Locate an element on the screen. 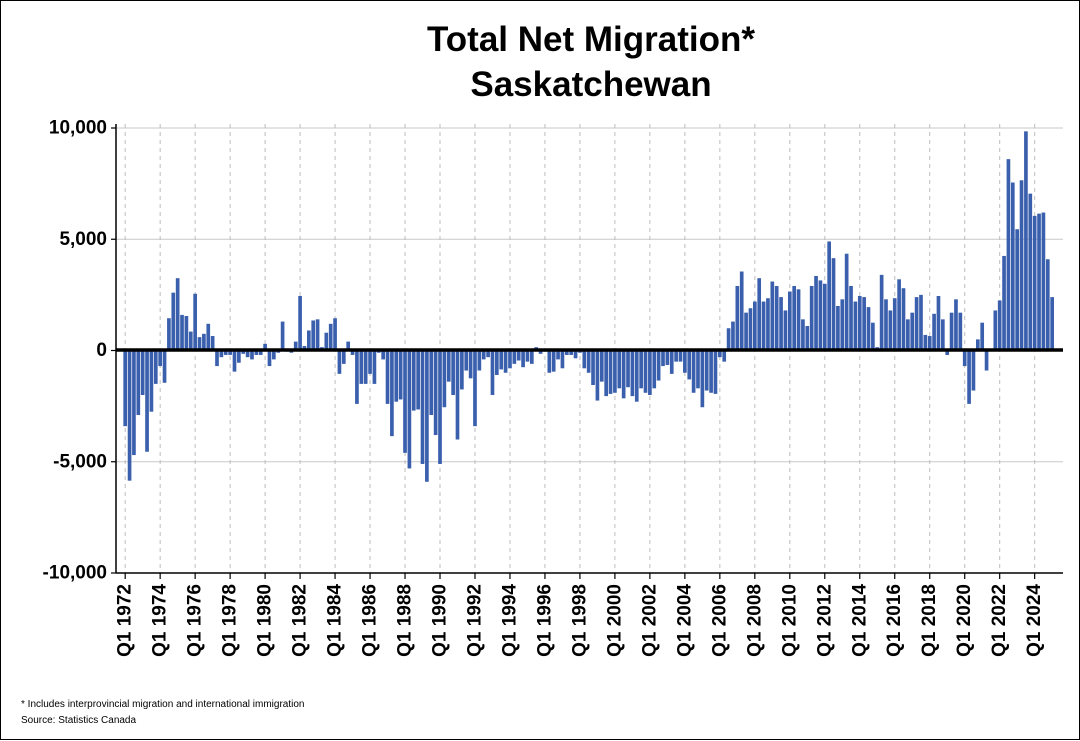 The height and width of the screenshot is (741, 1080). y-tick-label: -5,000 is located at coordinates (80, 461).